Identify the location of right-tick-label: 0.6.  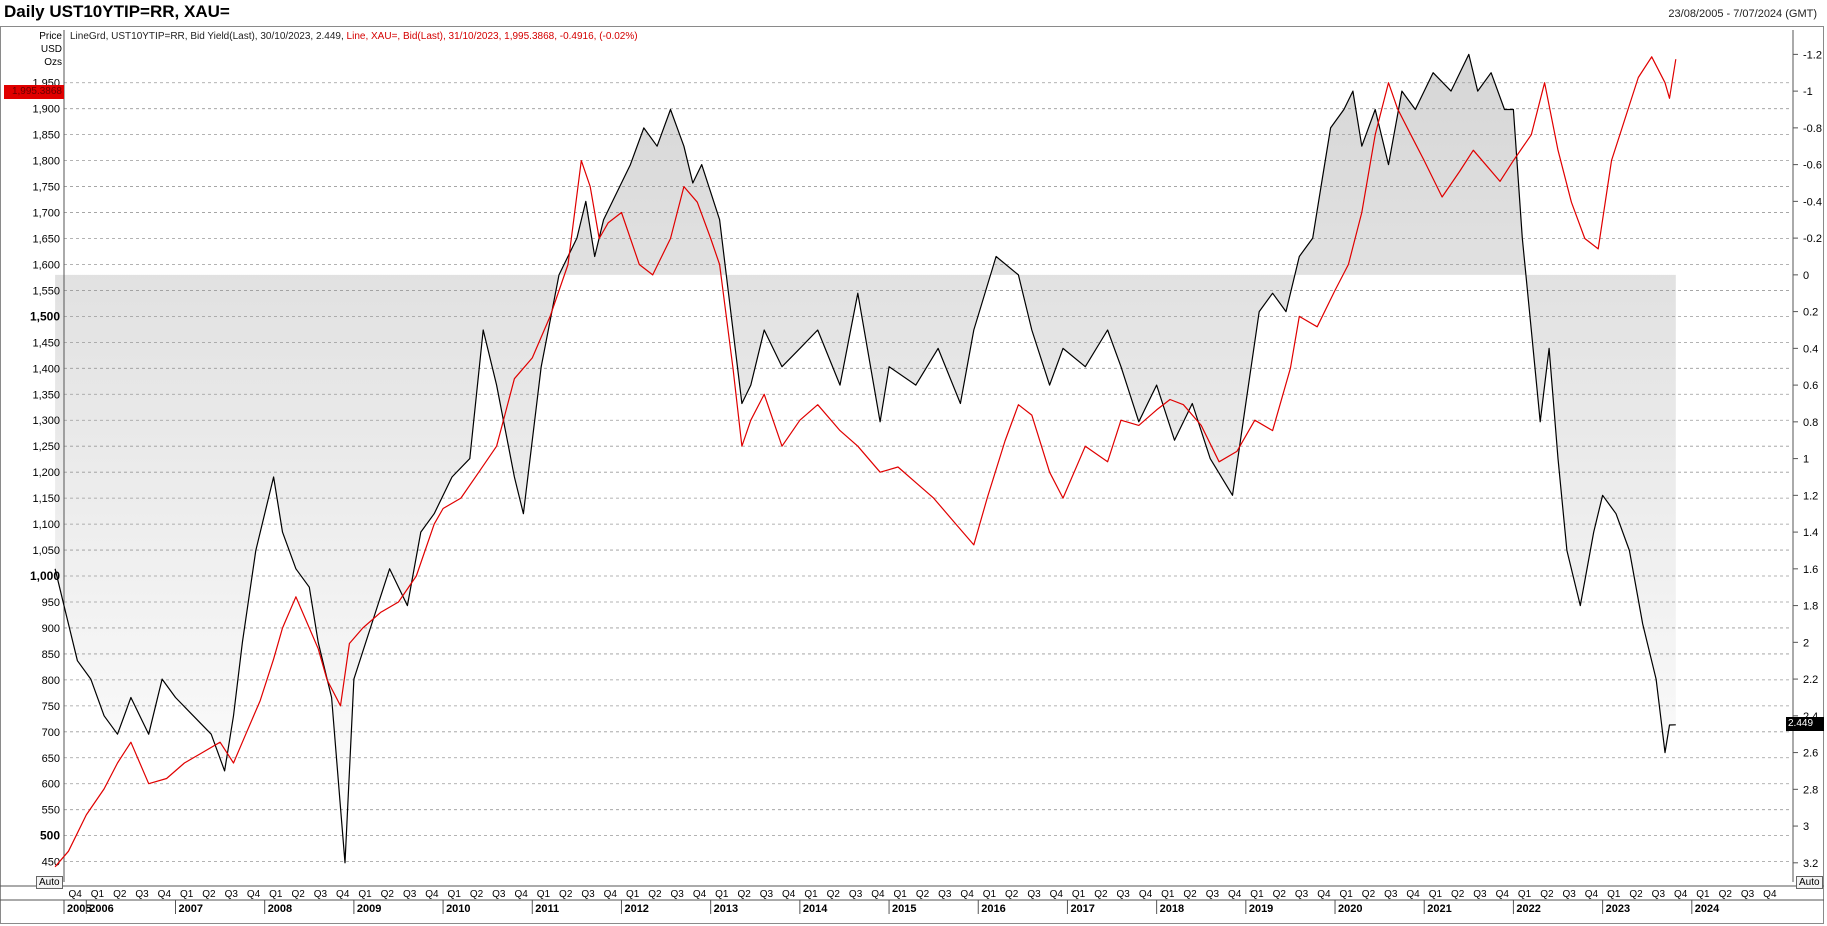
(1810, 386).